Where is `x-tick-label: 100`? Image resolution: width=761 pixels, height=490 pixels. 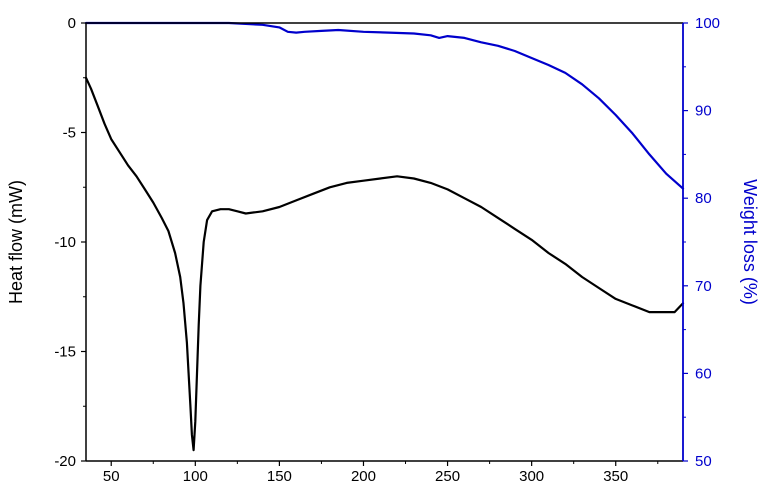 x-tick-label: 100 is located at coordinates (195, 476).